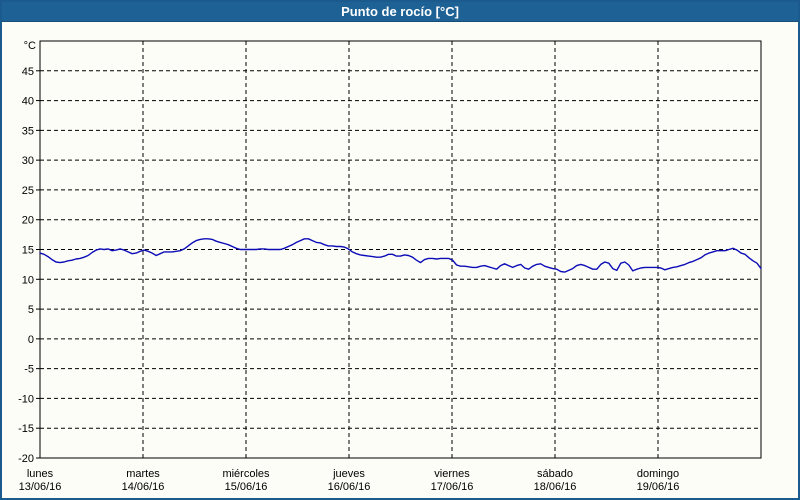 The image size is (800, 500). I want to click on y-tick-label: 10, so click(28, 280).